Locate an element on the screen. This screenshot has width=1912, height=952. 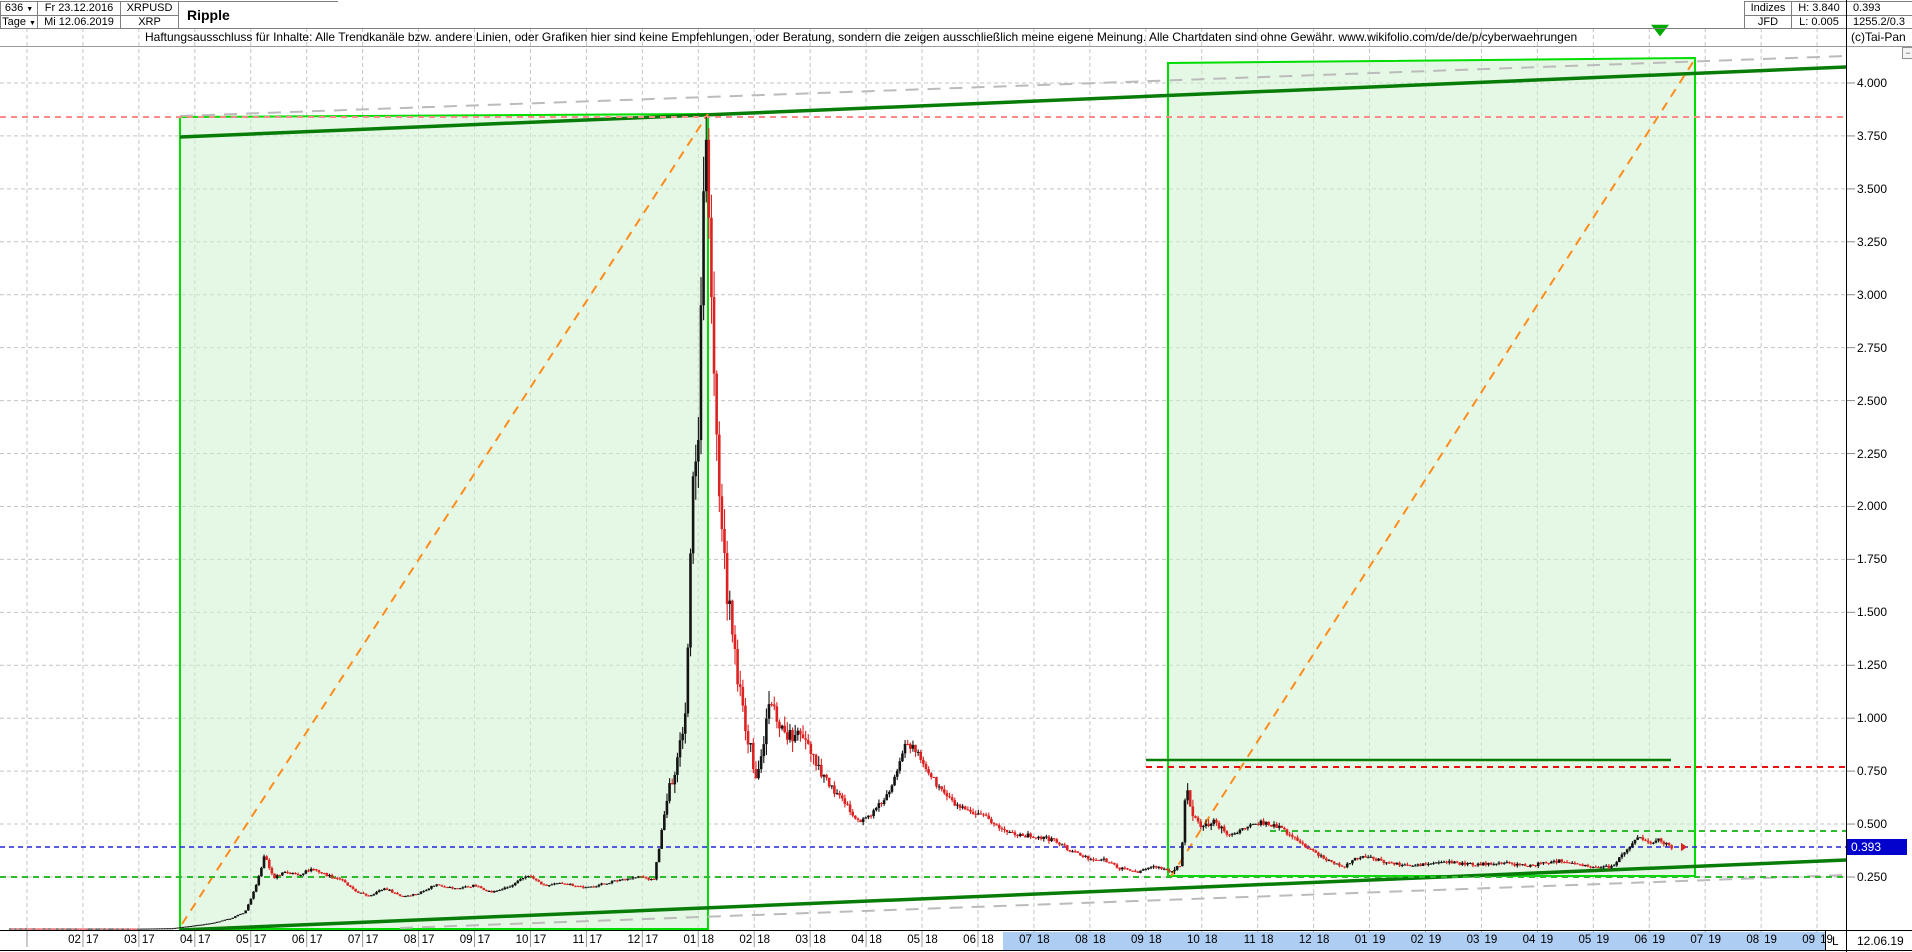
l-box-divider is located at coordinates (1825, 940).